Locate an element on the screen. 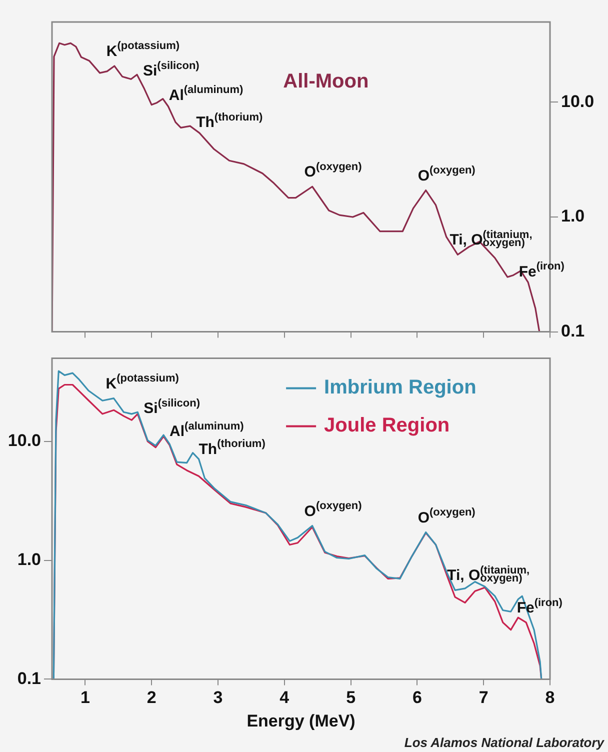 This screenshot has height=752, width=608. x-axis-title: Energy (MeV) is located at coordinates (301, 720).